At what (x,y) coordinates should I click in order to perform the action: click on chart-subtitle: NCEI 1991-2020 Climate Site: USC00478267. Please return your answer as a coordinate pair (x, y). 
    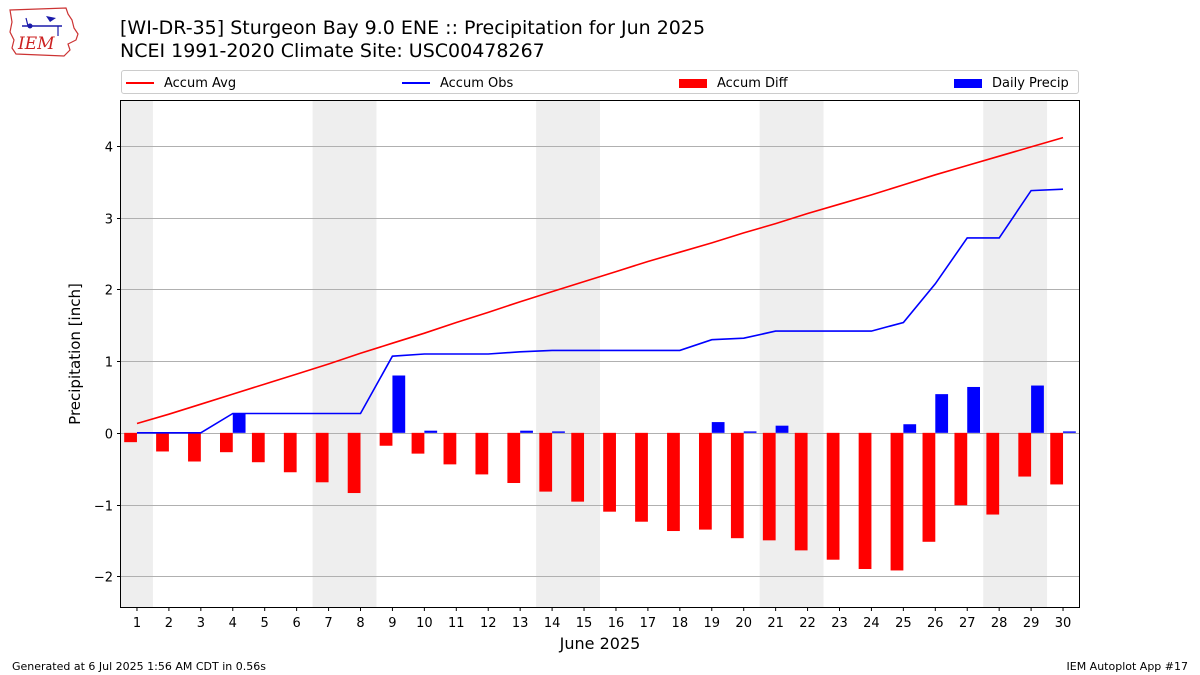
    Looking at the image, I should click on (332, 51).